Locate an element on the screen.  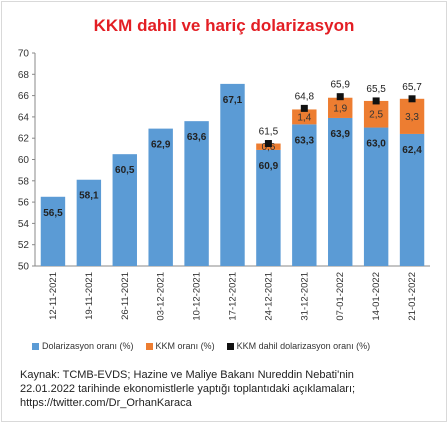
y-tick-label: 70 is located at coordinates (24, 54).